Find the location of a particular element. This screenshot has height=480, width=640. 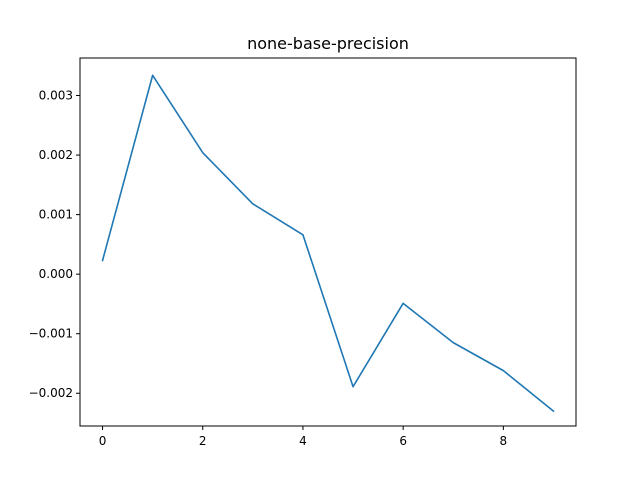

chart-title: none-base-precision is located at coordinates (328, 43).